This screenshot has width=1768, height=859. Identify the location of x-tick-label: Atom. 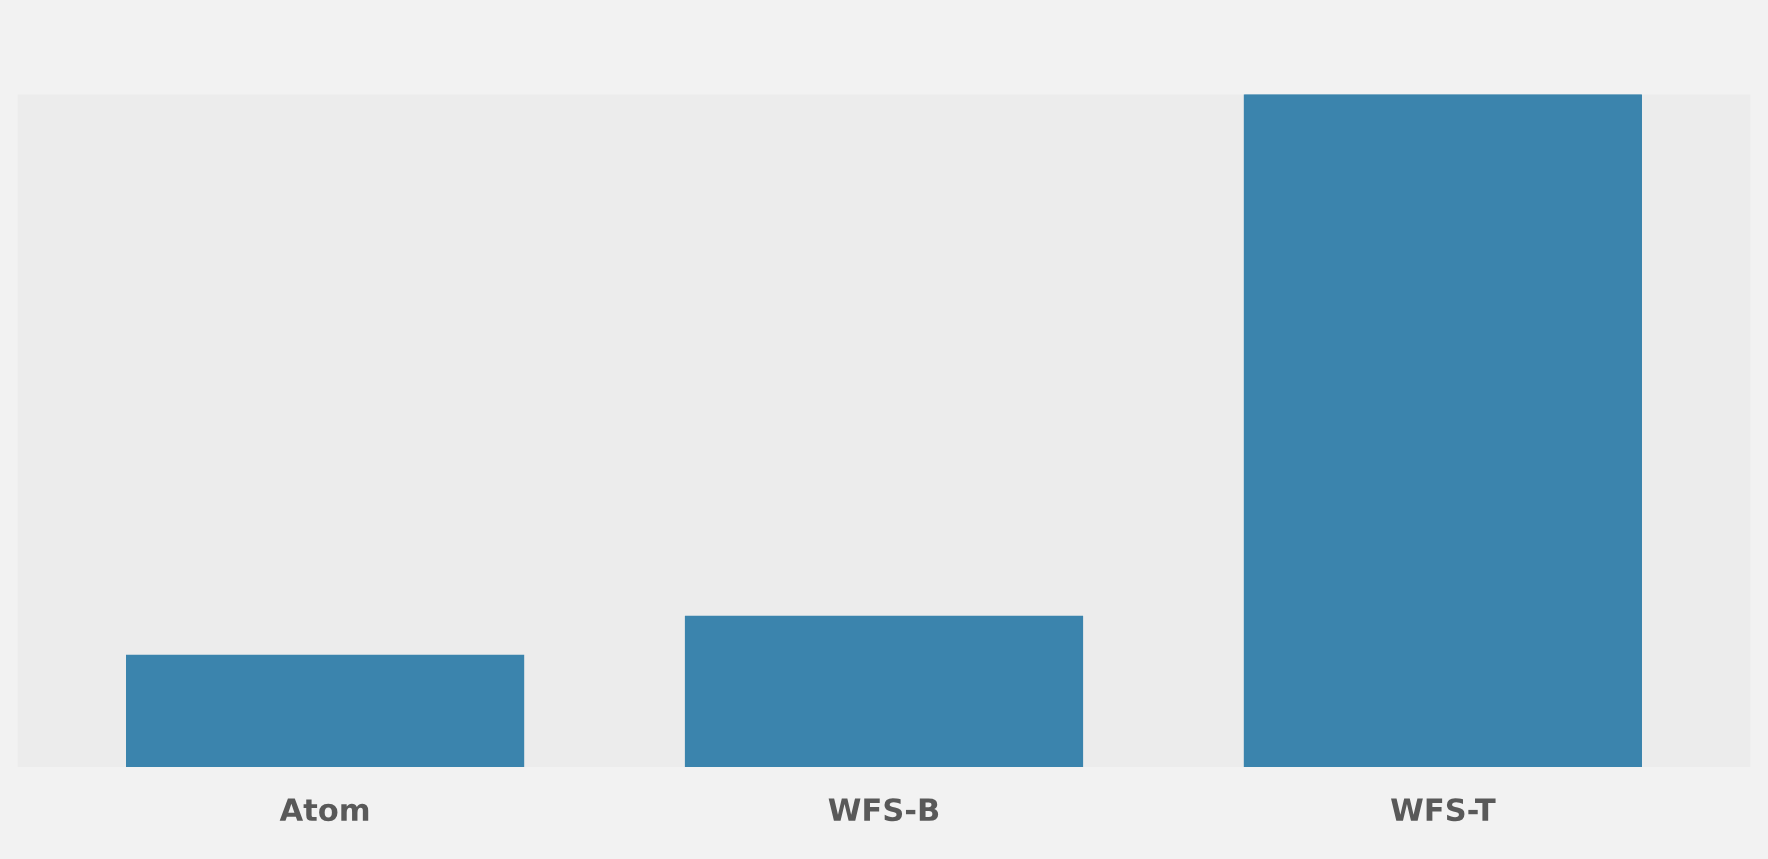
(324, 810).